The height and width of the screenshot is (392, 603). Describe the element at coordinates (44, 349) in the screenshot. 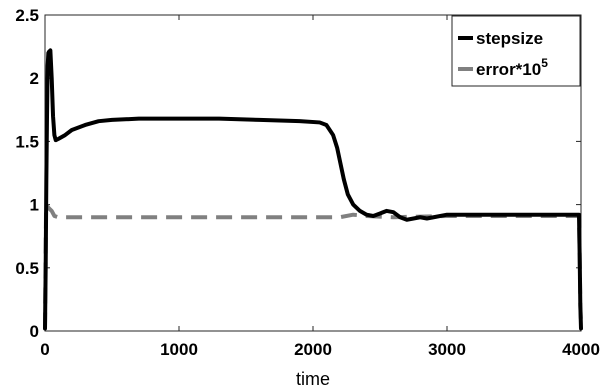

I see `x-tick-label: 0` at that location.